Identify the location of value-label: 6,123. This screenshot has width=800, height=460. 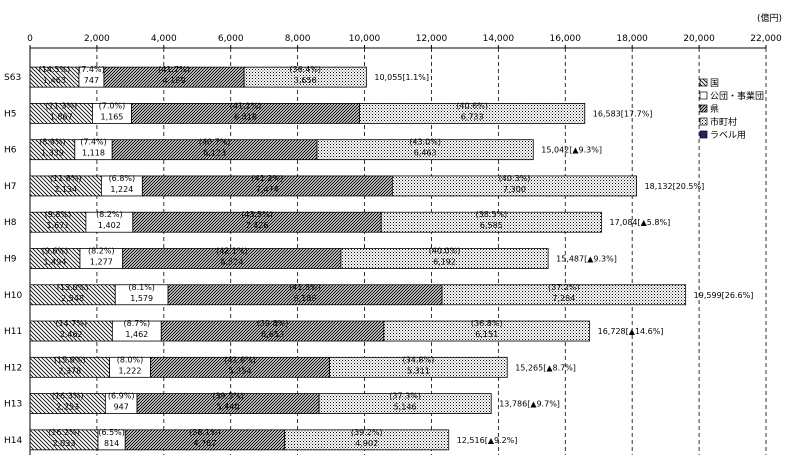
(214, 153).